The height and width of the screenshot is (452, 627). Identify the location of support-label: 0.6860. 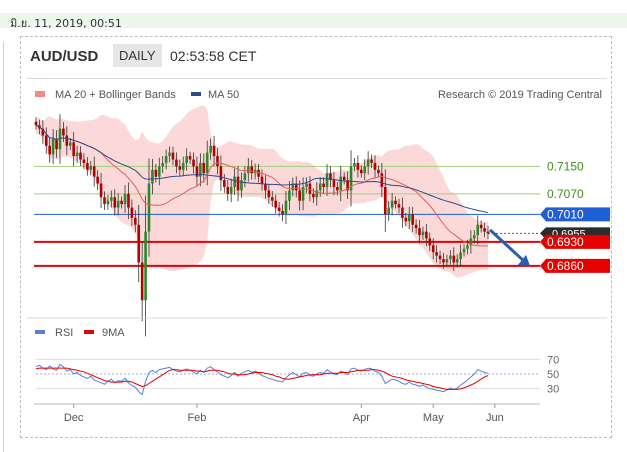
(565, 266).